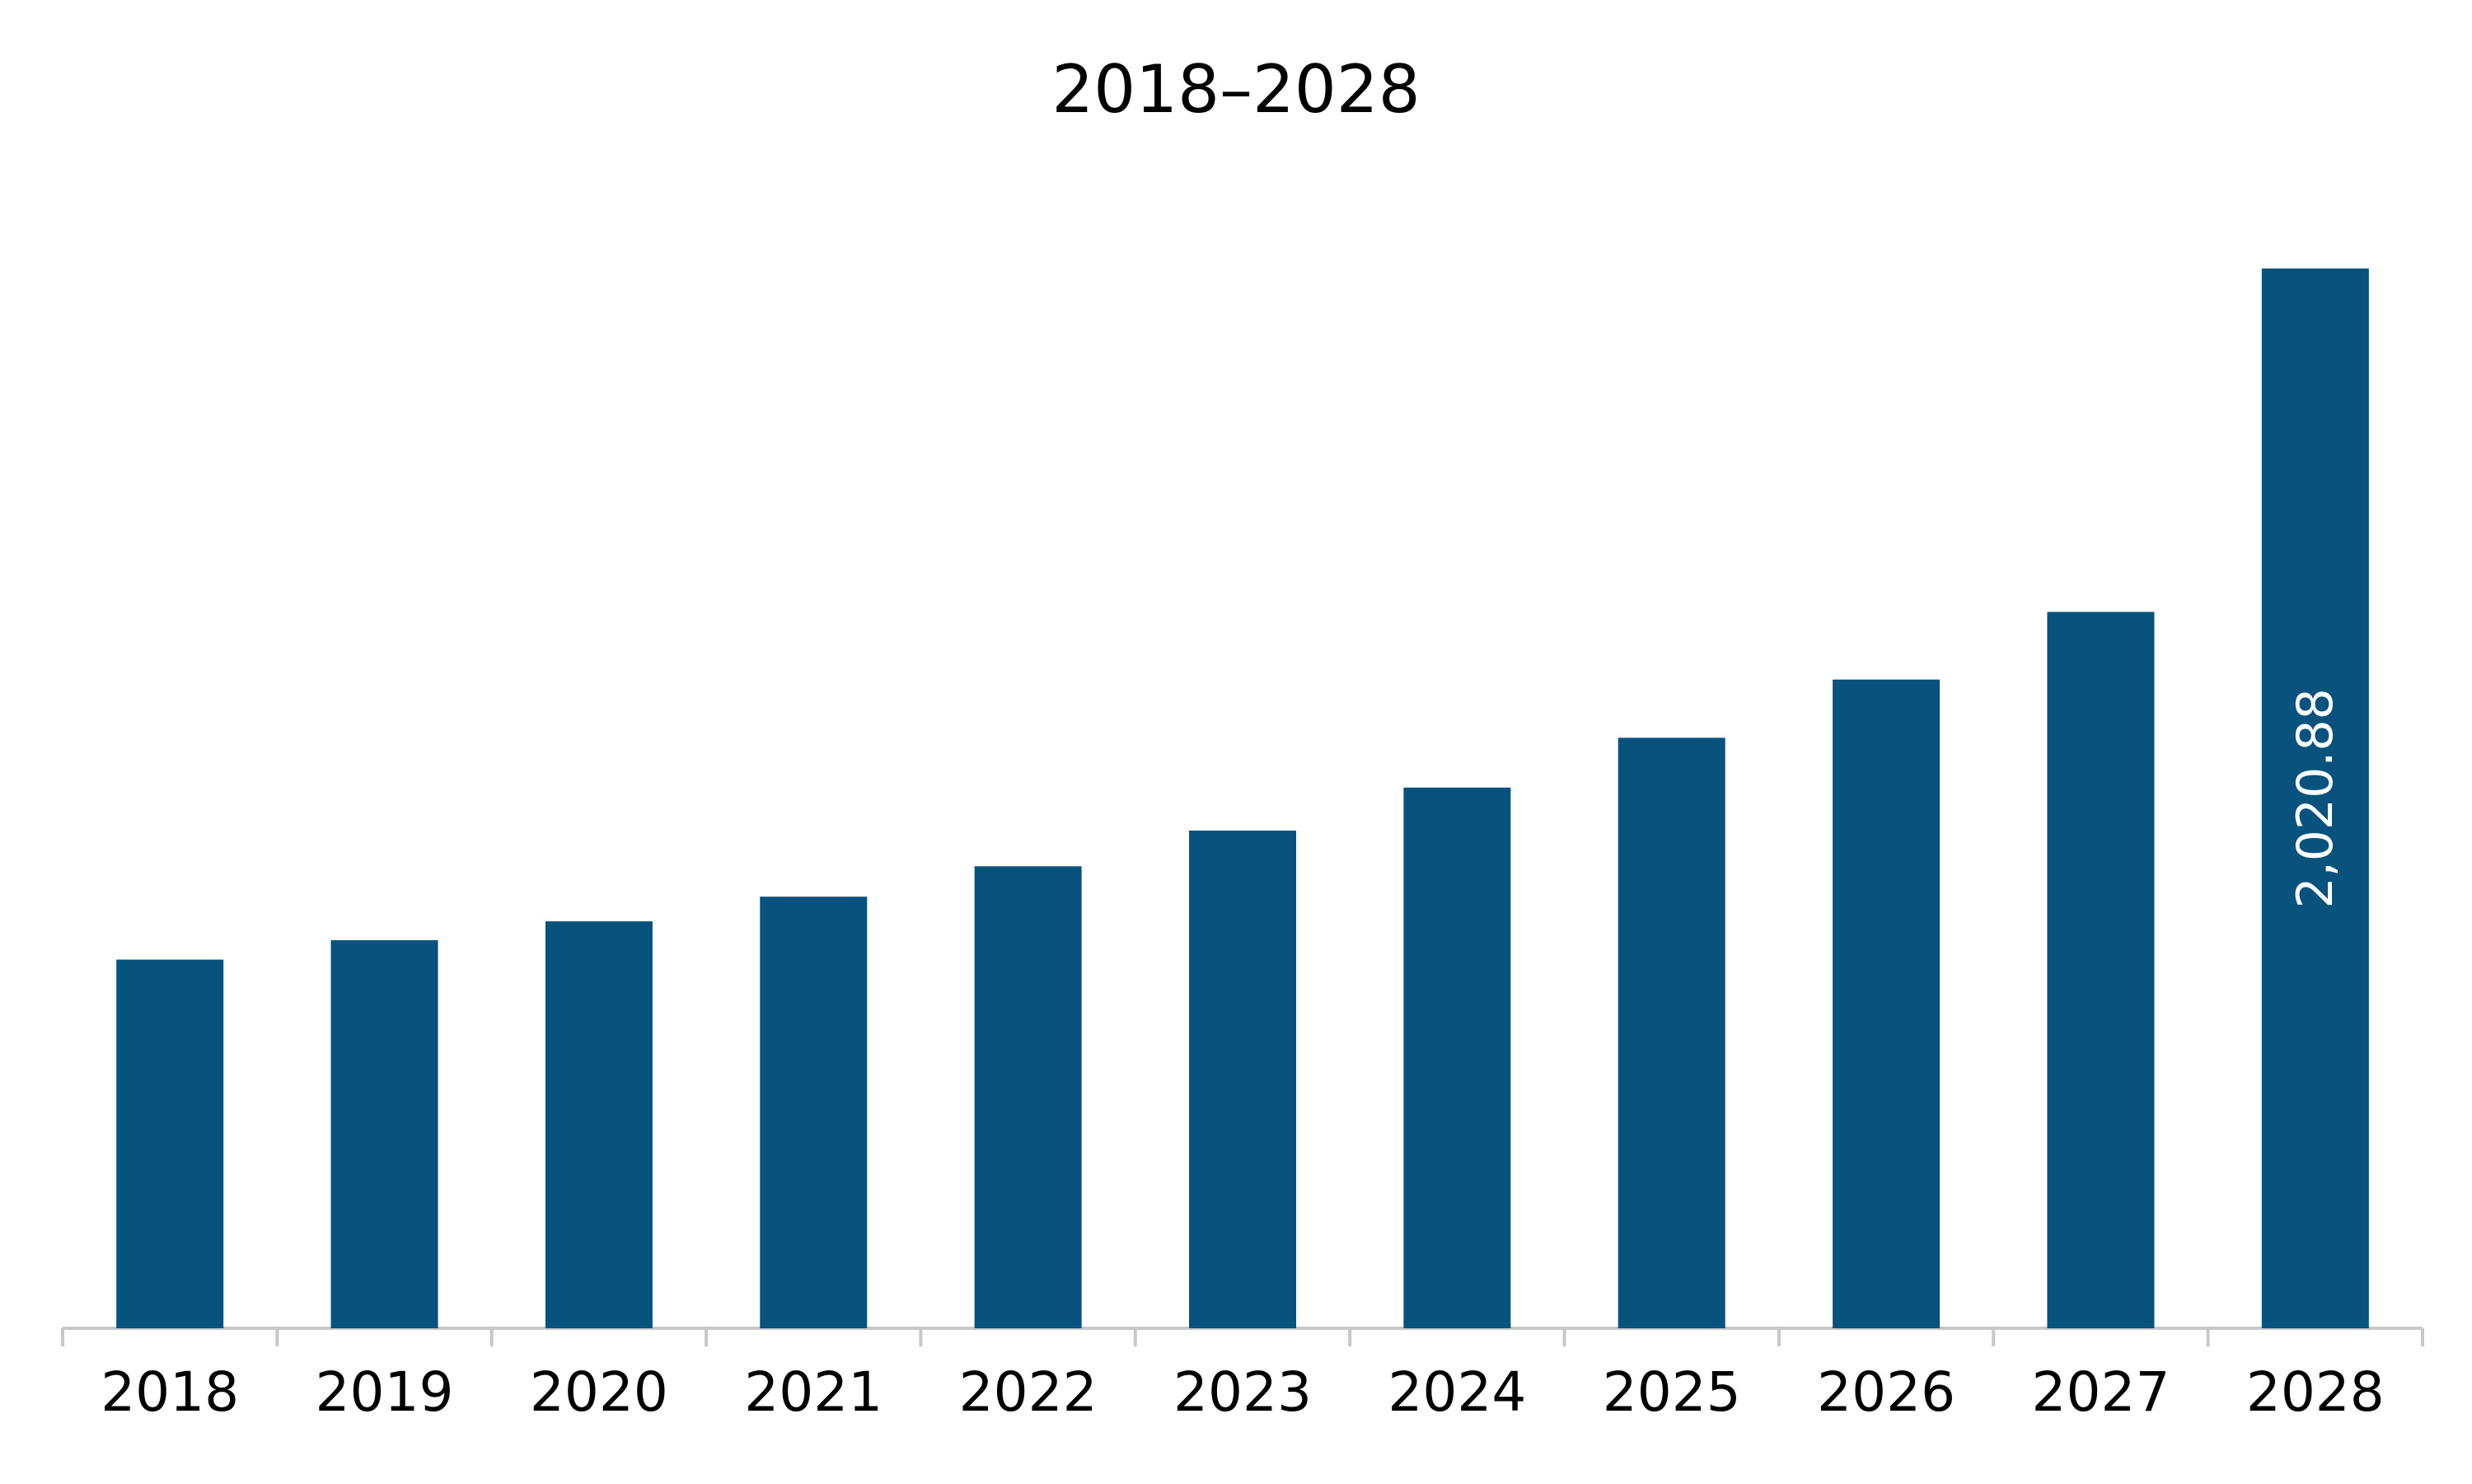  I want to click on bar-2028, so click(2315, 798).